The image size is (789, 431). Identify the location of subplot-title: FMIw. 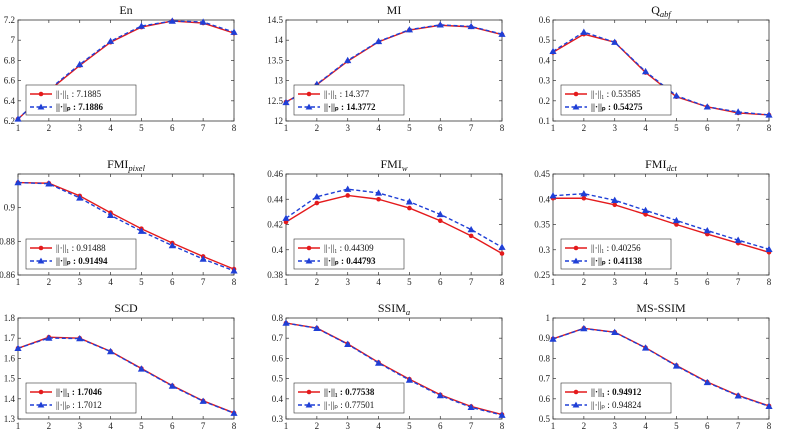
(393, 165).